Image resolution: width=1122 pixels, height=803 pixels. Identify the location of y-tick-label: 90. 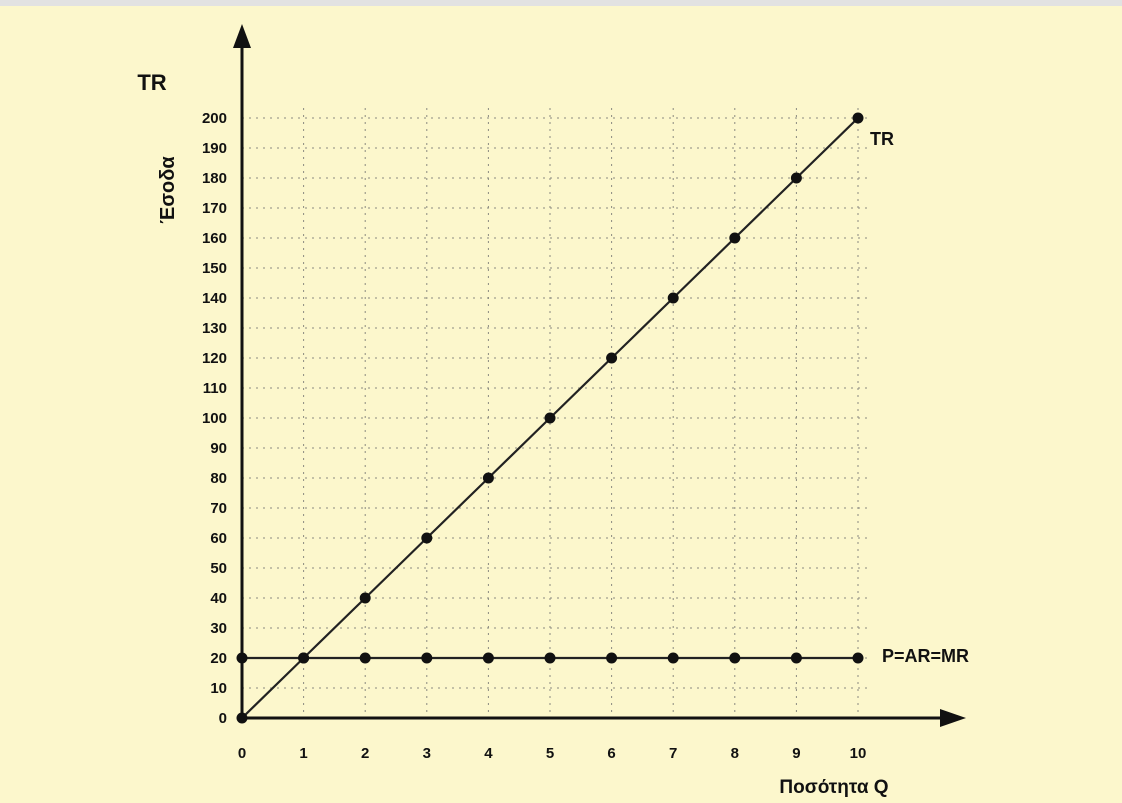
(218, 448).